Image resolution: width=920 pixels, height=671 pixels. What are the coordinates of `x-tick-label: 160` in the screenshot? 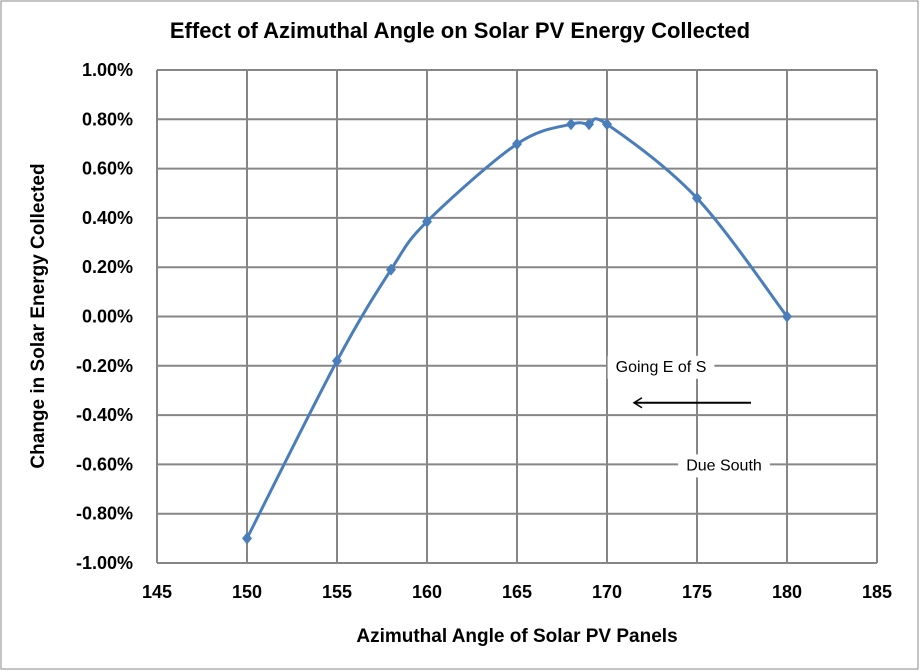 It's located at (427, 592).